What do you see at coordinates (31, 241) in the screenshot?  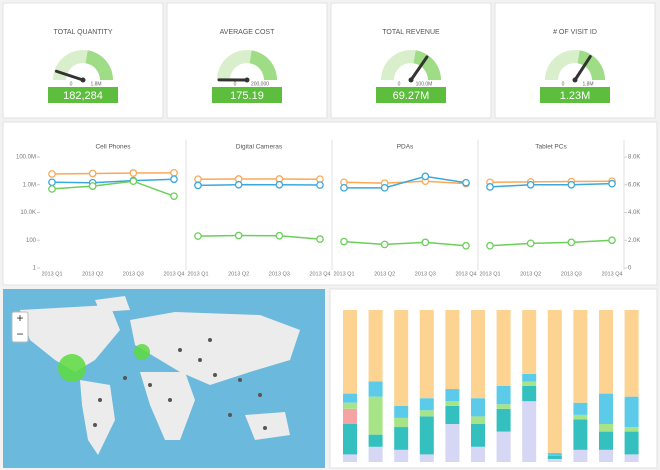 I see `y-tick-label: 100` at bounding box center [31, 241].